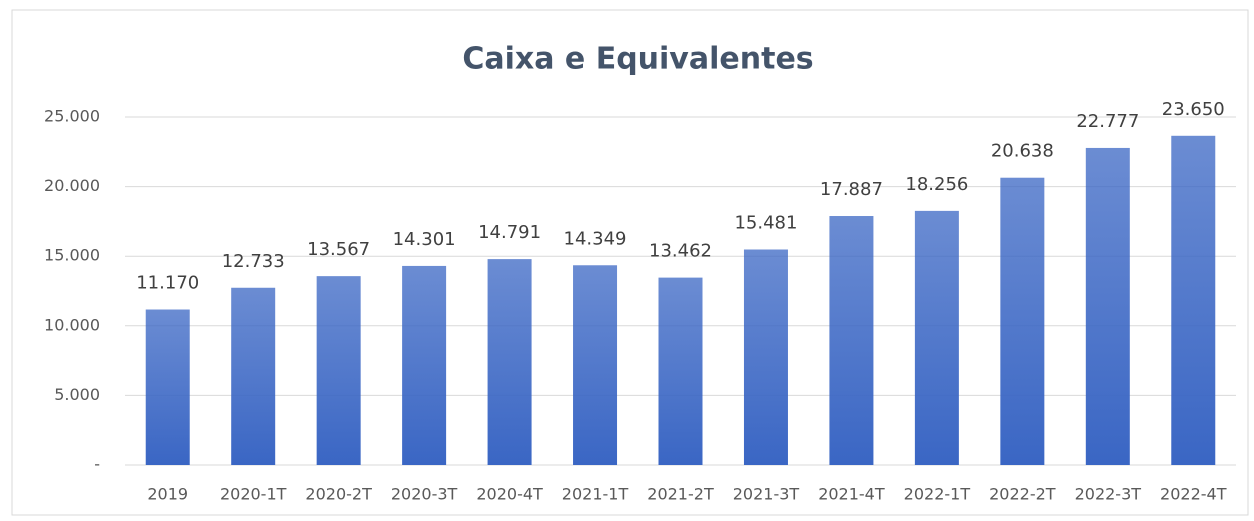 The width and height of the screenshot is (1254, 521). Describe the element at coordinates (167, 283) in the screenshot. I see `value-label: 11.170` at that location.